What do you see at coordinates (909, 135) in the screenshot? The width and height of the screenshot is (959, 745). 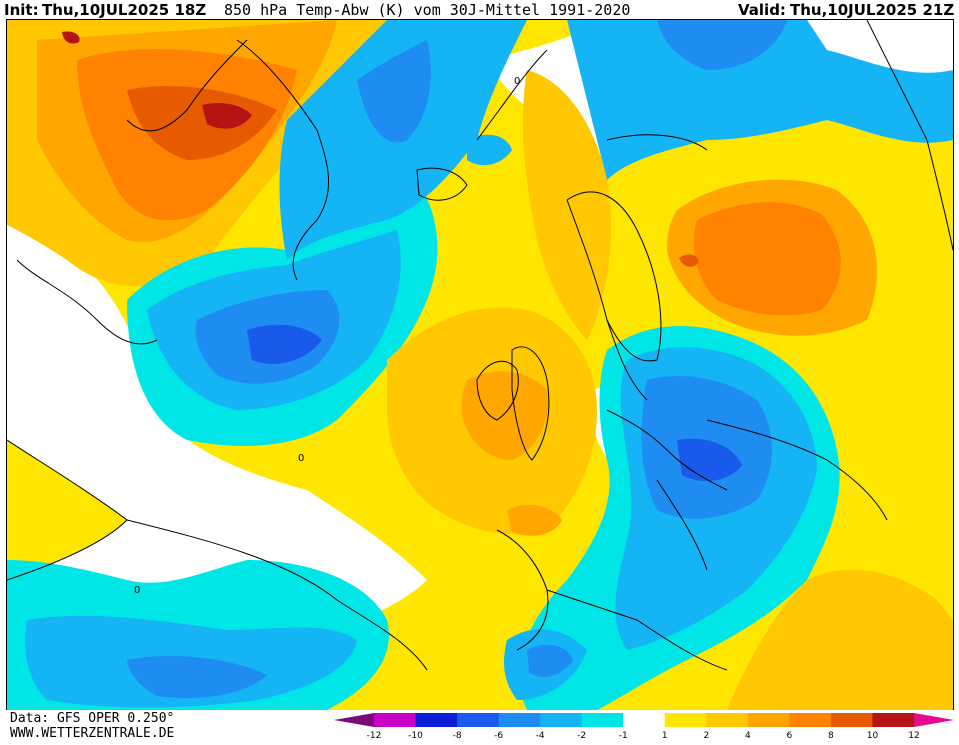 I see `coastline-ural` at bounding box center [909, 135].